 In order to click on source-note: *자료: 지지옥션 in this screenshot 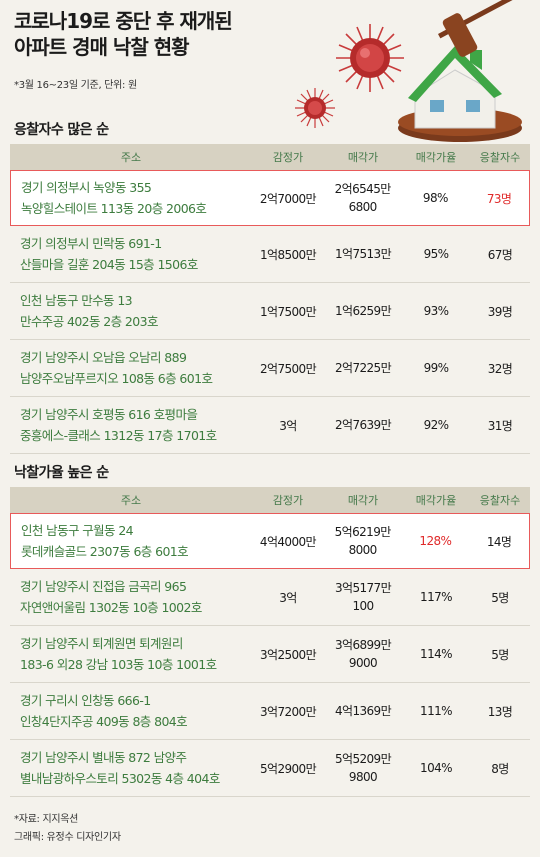, I will do `click(46, 819)`.